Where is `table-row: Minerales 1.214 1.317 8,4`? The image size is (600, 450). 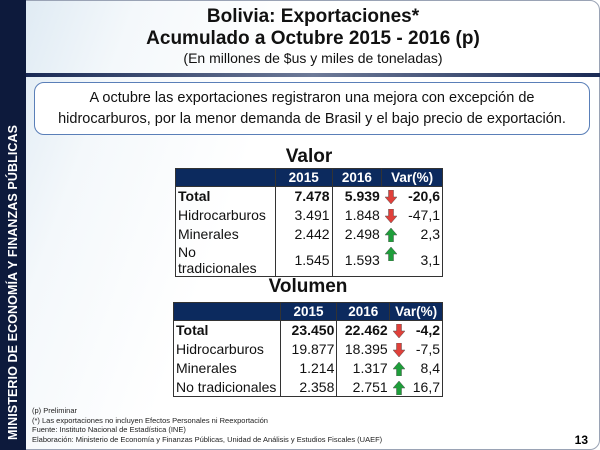 table-row: Minerales 1.214 1.317 8,4 is located at coordinates (308, 368).